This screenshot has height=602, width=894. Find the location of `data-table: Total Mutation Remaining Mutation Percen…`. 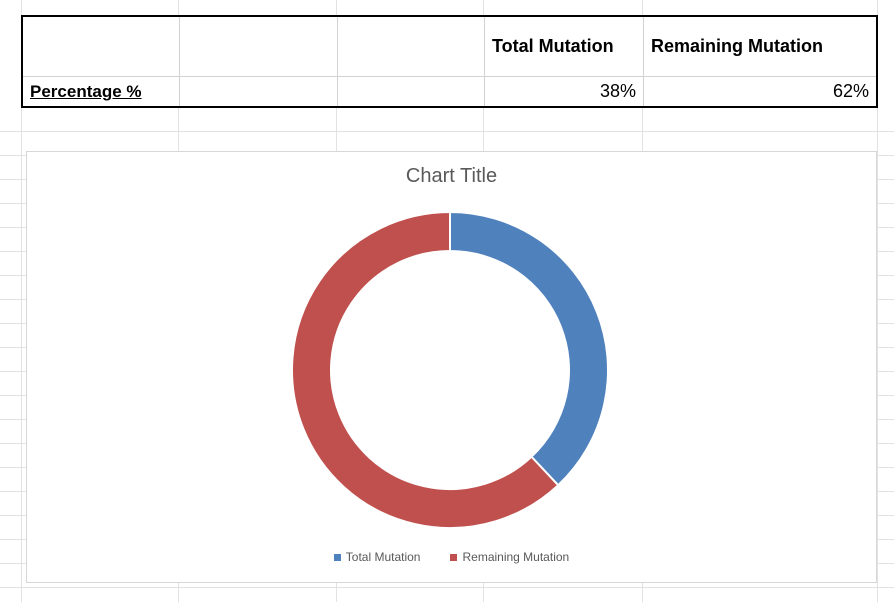

data-table: Total Mutation Remaining Mutation Percen… is located at coordinates (449, 61).